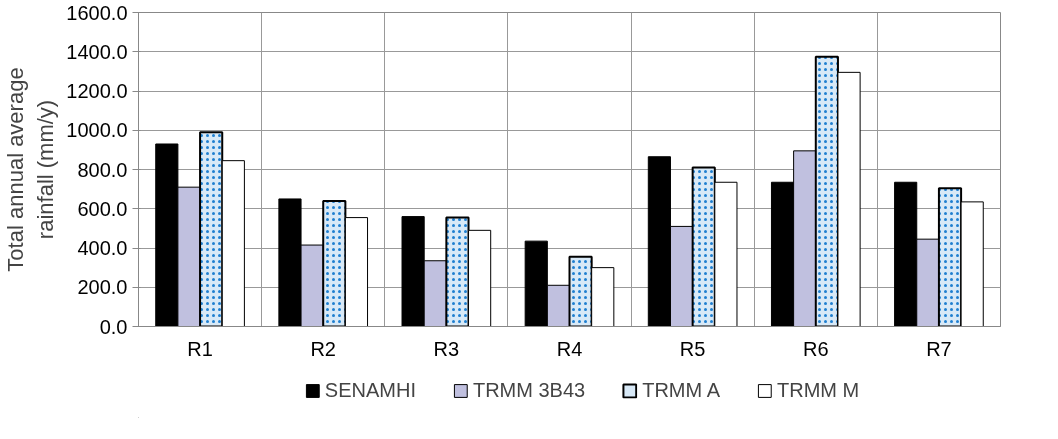  I want to click on y-tick-label: 600.0, so click(102, 208).